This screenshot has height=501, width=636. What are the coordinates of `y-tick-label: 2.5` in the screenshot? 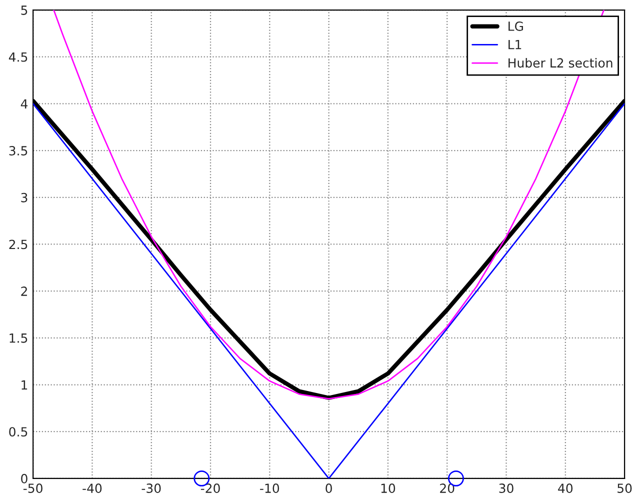 It's located at (18, 245).